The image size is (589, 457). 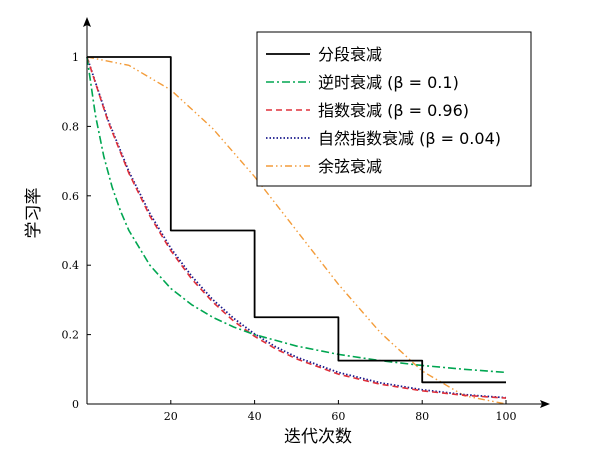 What do you see at coordinates (87, 22) in the screenshot?
I see `y-axis-arrow` at bounding box center [87, 22].